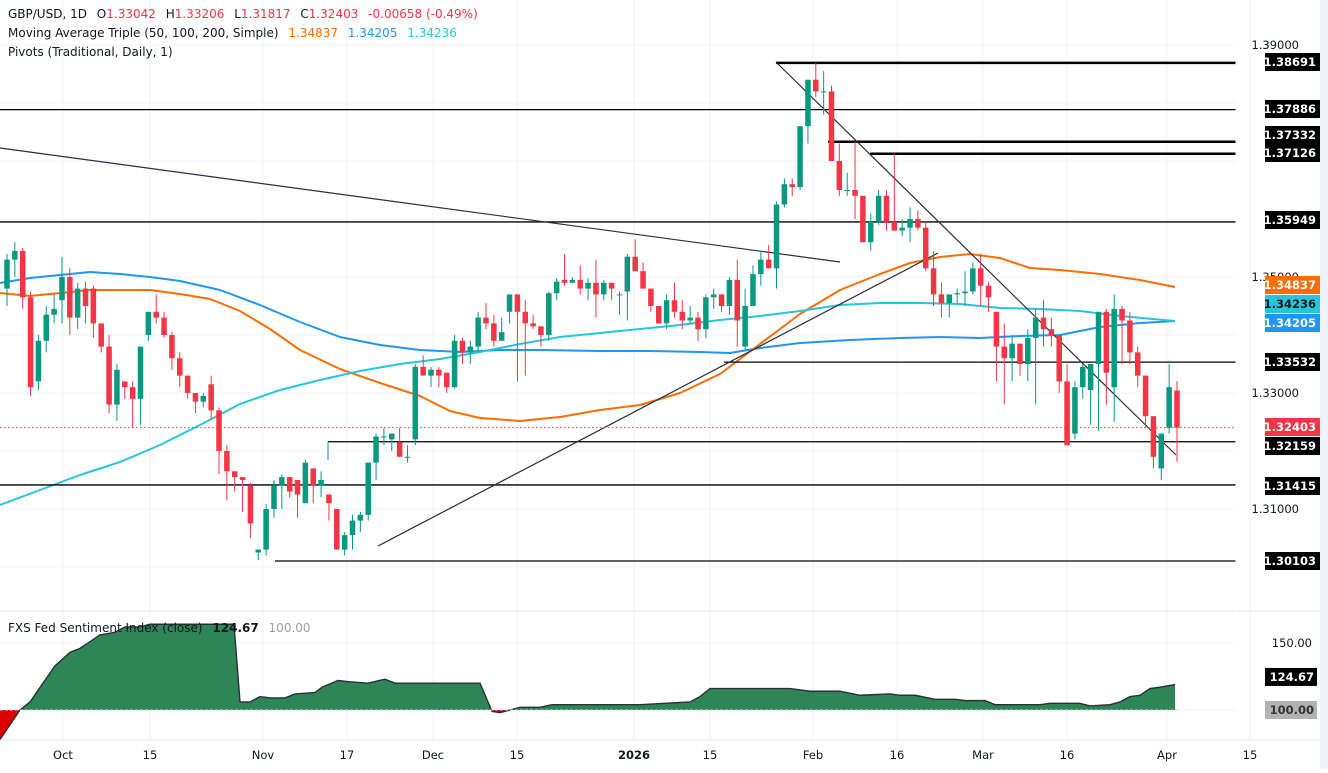  I want to click on price-tick: 1.39000, so click(1275, 45).